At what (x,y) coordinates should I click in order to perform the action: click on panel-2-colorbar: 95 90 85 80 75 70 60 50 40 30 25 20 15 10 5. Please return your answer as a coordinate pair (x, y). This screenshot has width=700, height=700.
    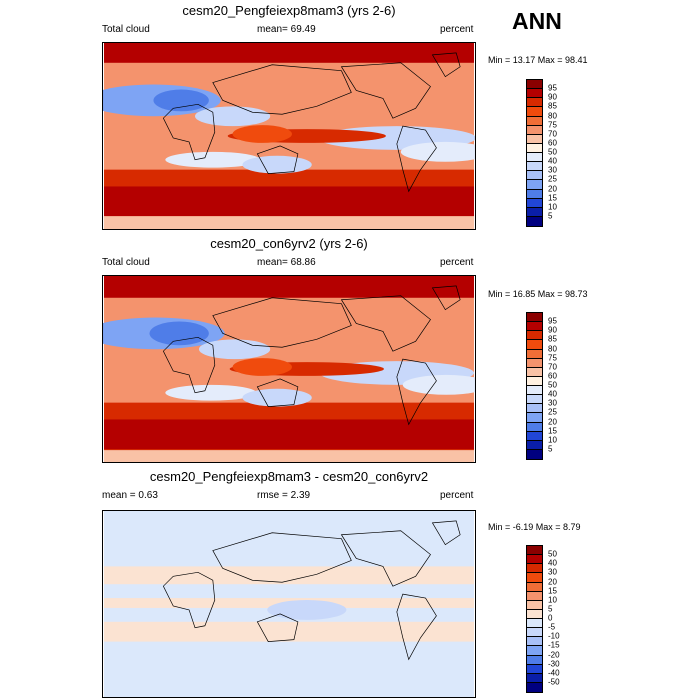
    Looking at the image, I should click on (546, 386).